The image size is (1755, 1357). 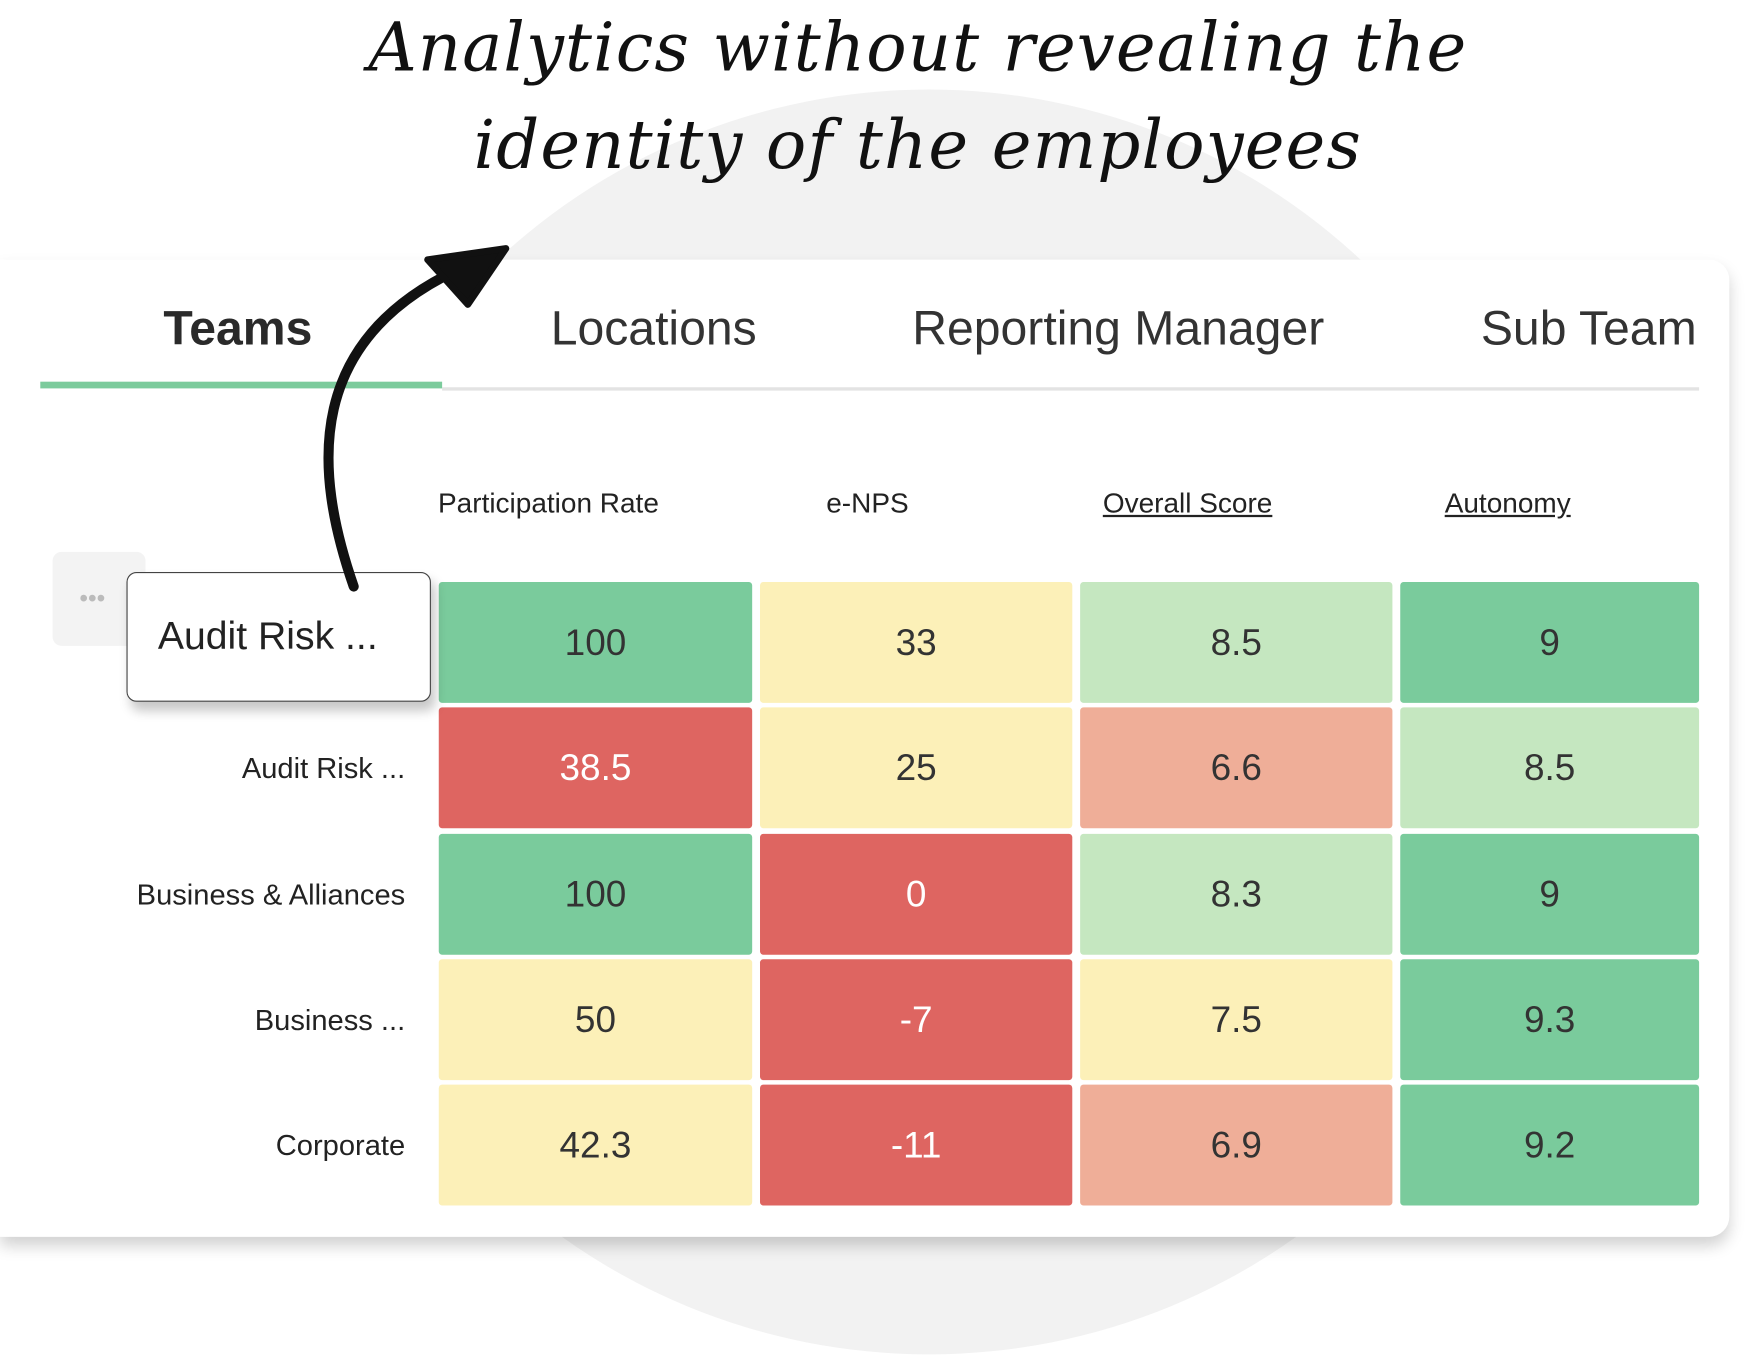 What do you see at coordinates (1187, 504) in the screenshot?
I see `column-header-overall-score: Overall Score` at bounding box center [1187, 504].